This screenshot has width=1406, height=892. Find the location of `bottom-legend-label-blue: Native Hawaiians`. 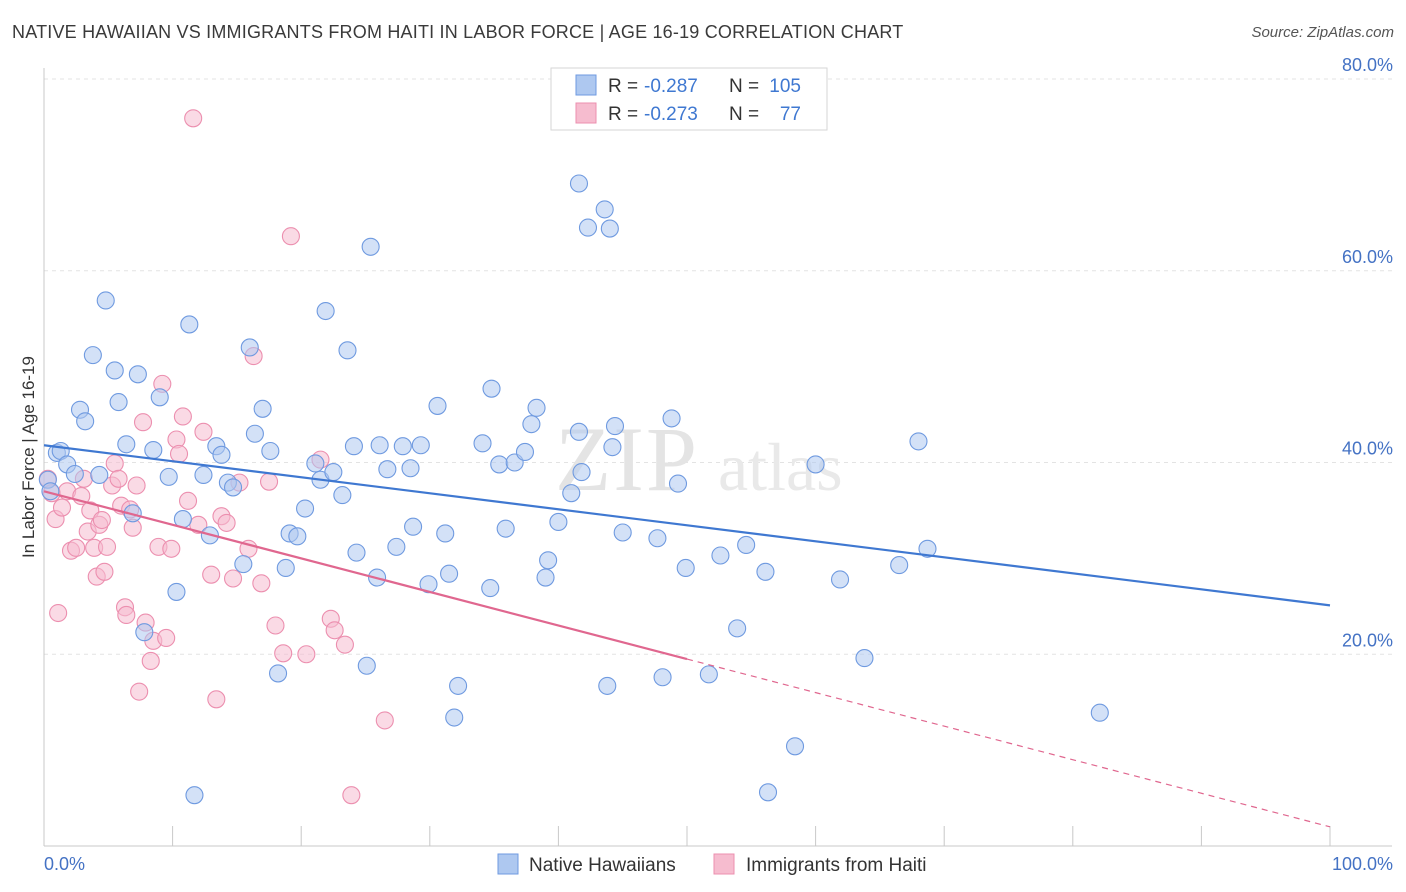

bottom-legend-label-blue: Native Hawaiians is located at coordinates (602, 865).